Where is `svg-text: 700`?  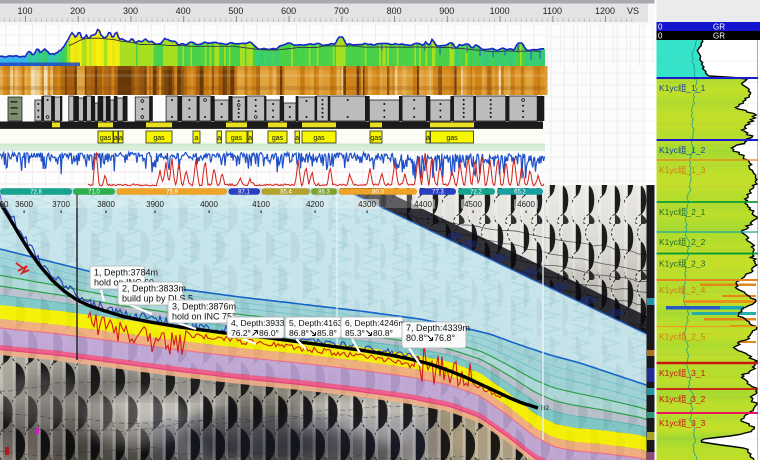
svg-text: 700 is located at coordinates (341, 11).